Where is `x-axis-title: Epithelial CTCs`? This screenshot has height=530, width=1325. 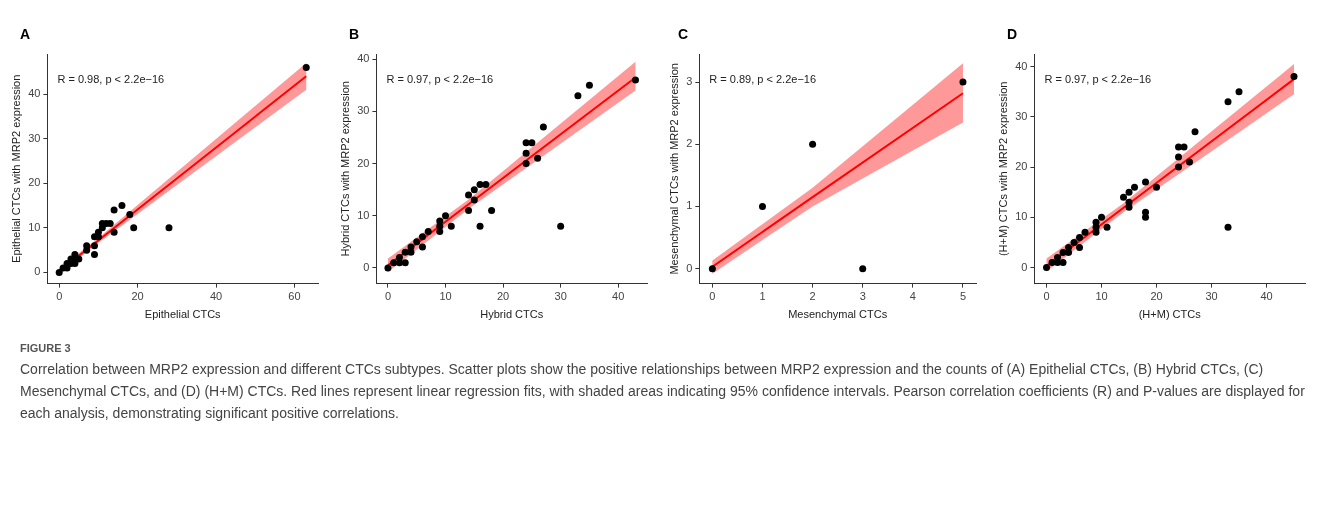 x-axis-title: Epithelial CTCs is located at coordinates (183, 314).